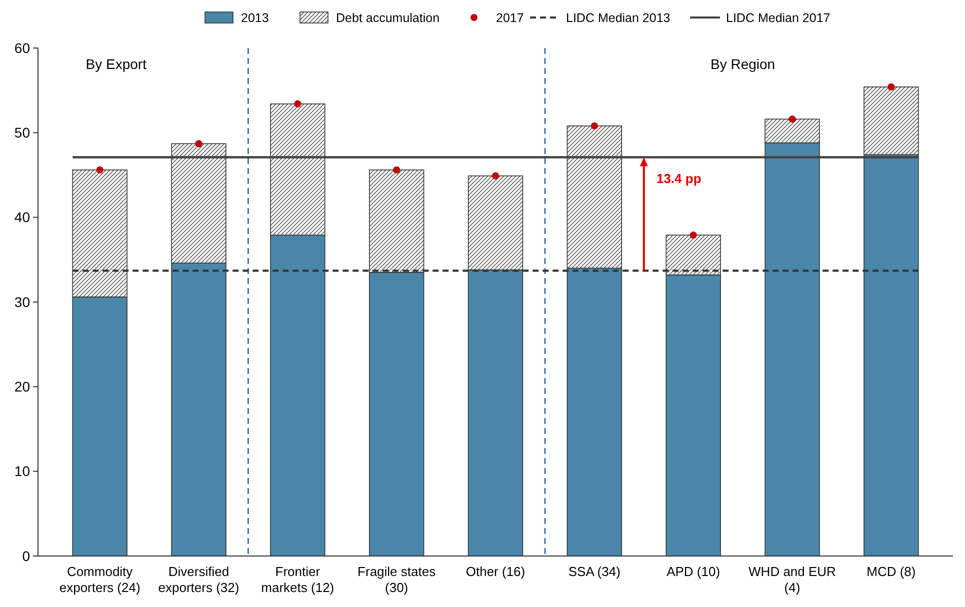 This screenshot has height=607, width=965. What do you see at coordinates (792, 579) in the screenshot?
I see `x-tick-label: WHD and EUR (4)` at bounding box center [792, 579].